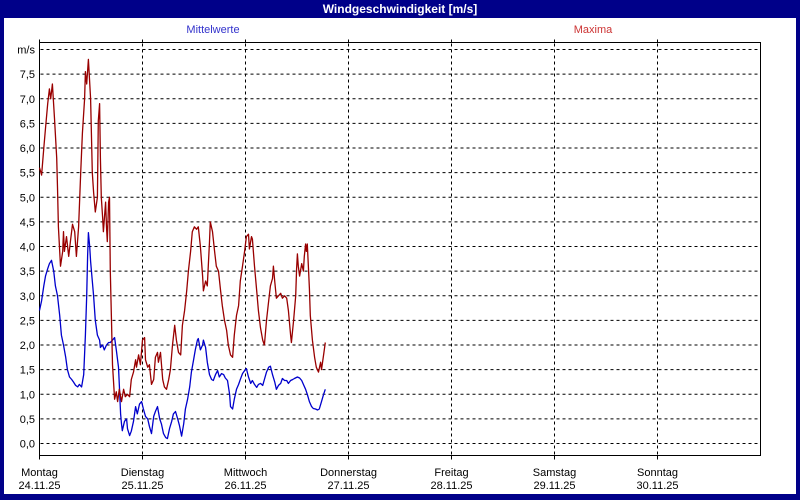 The image size is (800, 500). What do you see at coordinates (142, 486) in the screenshot?
I see `x-date-label: 25.11.25` at bounding box center [142, 486].